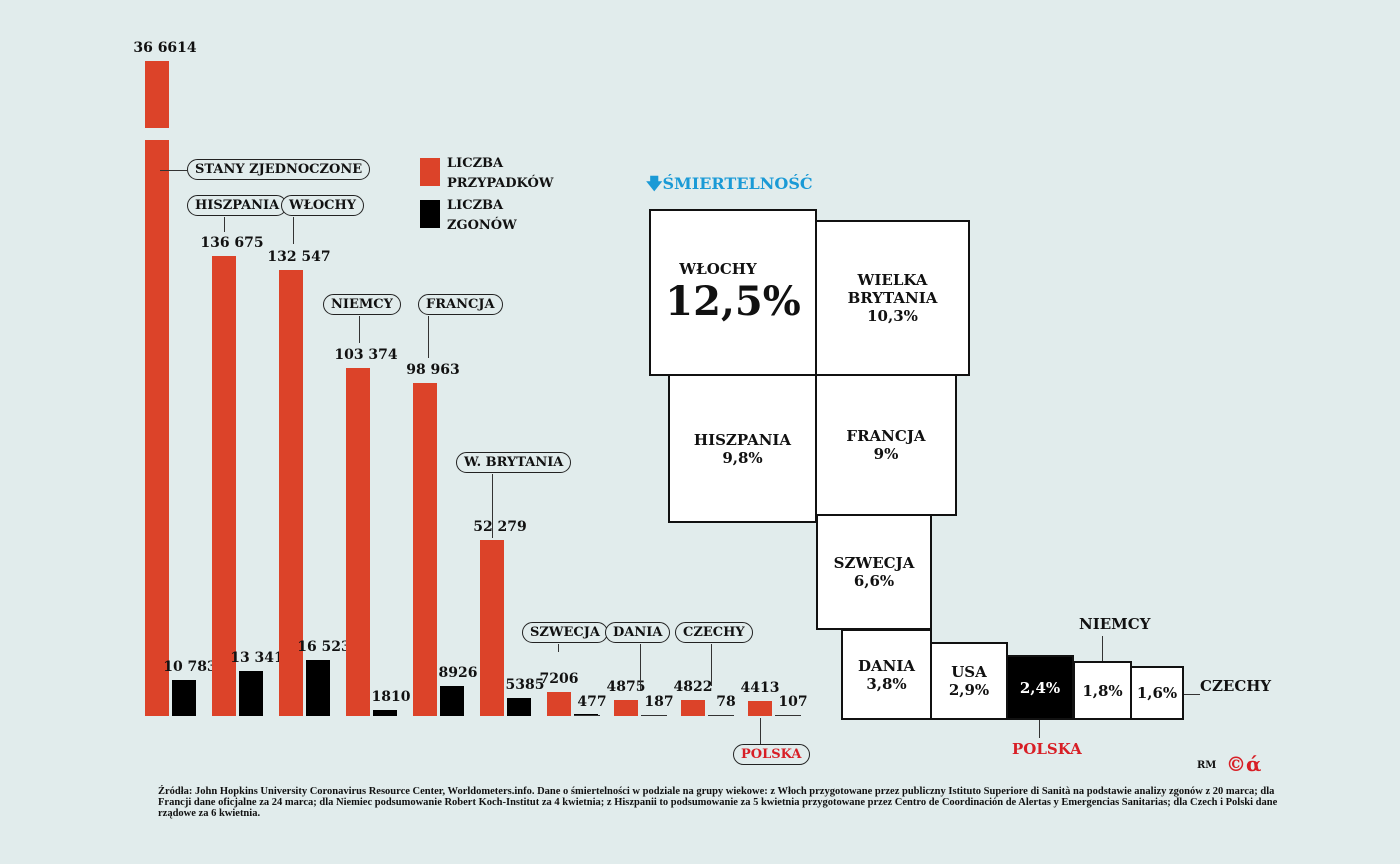  What do you see at coordinates (366, 355) in the screenshot?
I see `label-cases-3: 103 374` at bounding box center [366, 355].